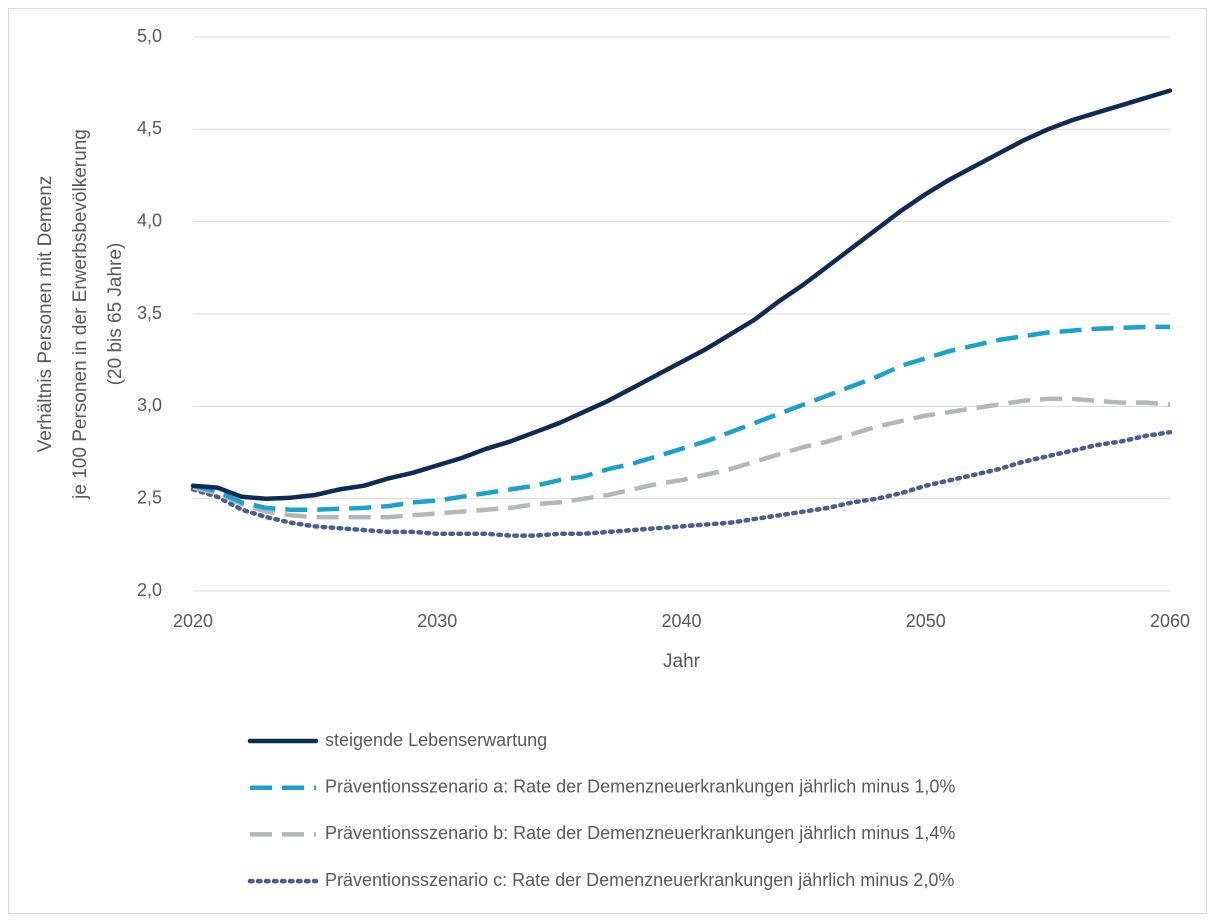  Describe the element at coordinates (115, 314) in the screenshot. I see `y-axis-label: (20 bis 65 Jahre)` at that location.